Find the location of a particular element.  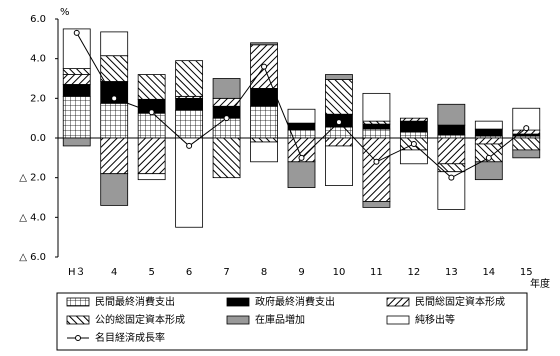

y-tick-label: 0.0 is located at coordinates (38, 138).